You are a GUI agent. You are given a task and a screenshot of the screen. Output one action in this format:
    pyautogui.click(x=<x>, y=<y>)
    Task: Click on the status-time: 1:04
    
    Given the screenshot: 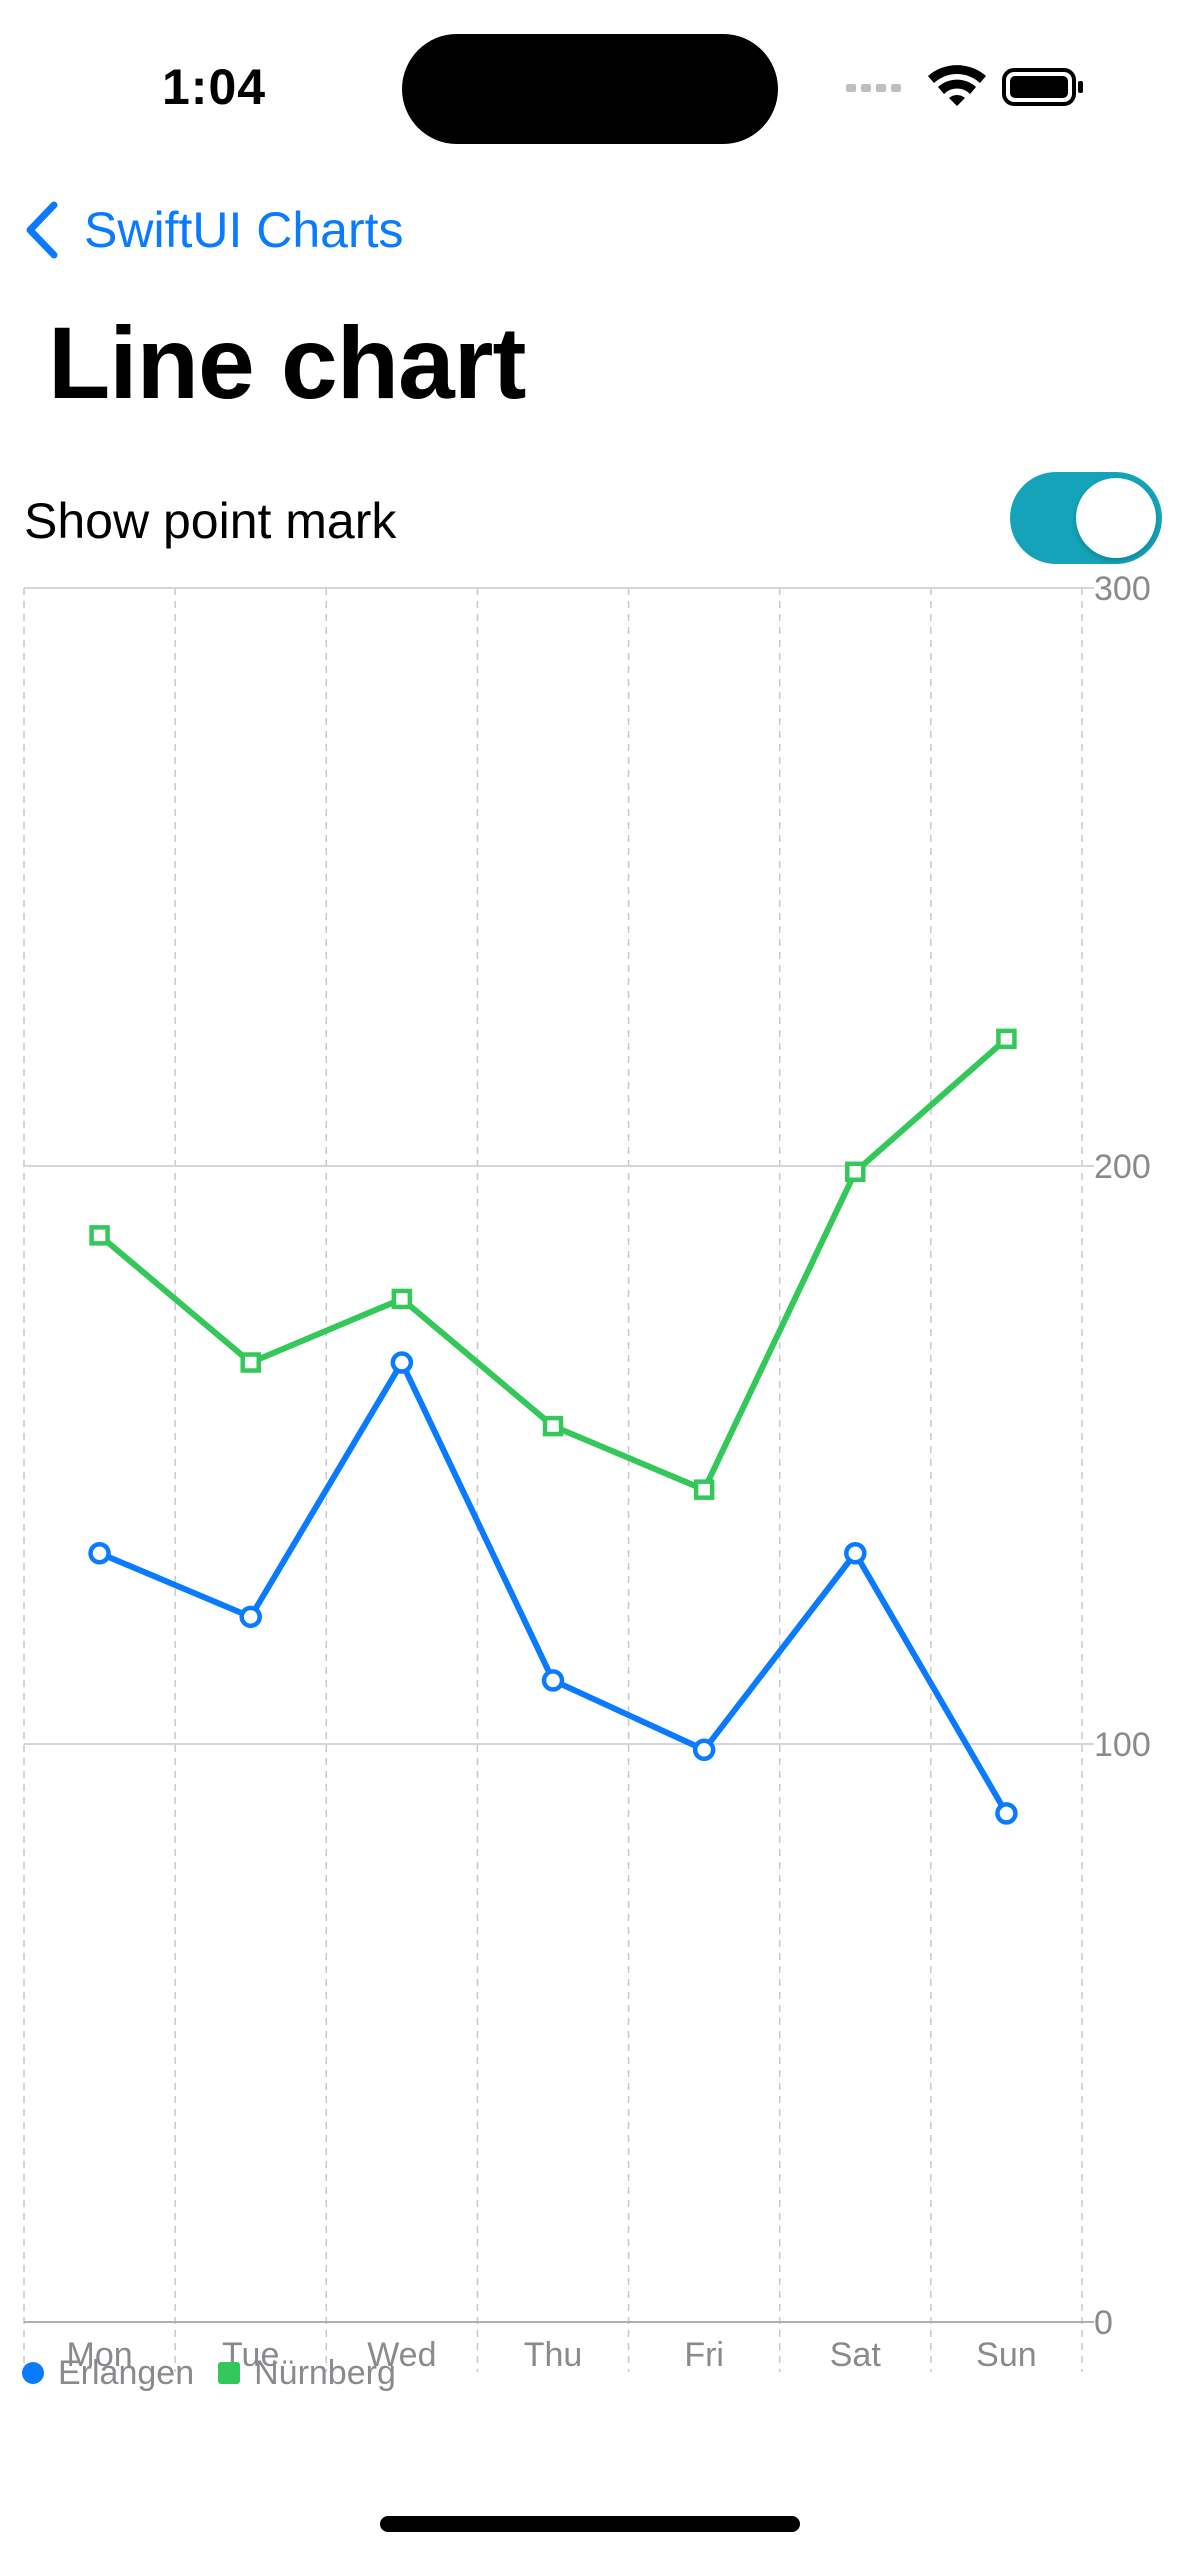 What is the action you would take?
    pyautogui.click(x=214, y=87)
    